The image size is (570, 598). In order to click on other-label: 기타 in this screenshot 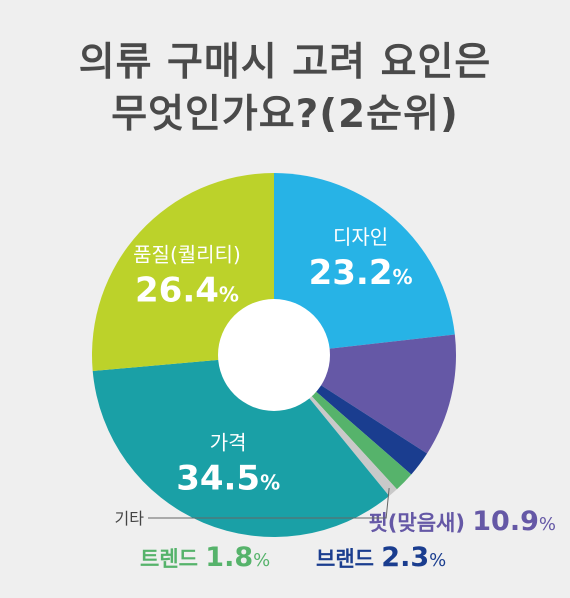, I will do `click(130, 518)`.